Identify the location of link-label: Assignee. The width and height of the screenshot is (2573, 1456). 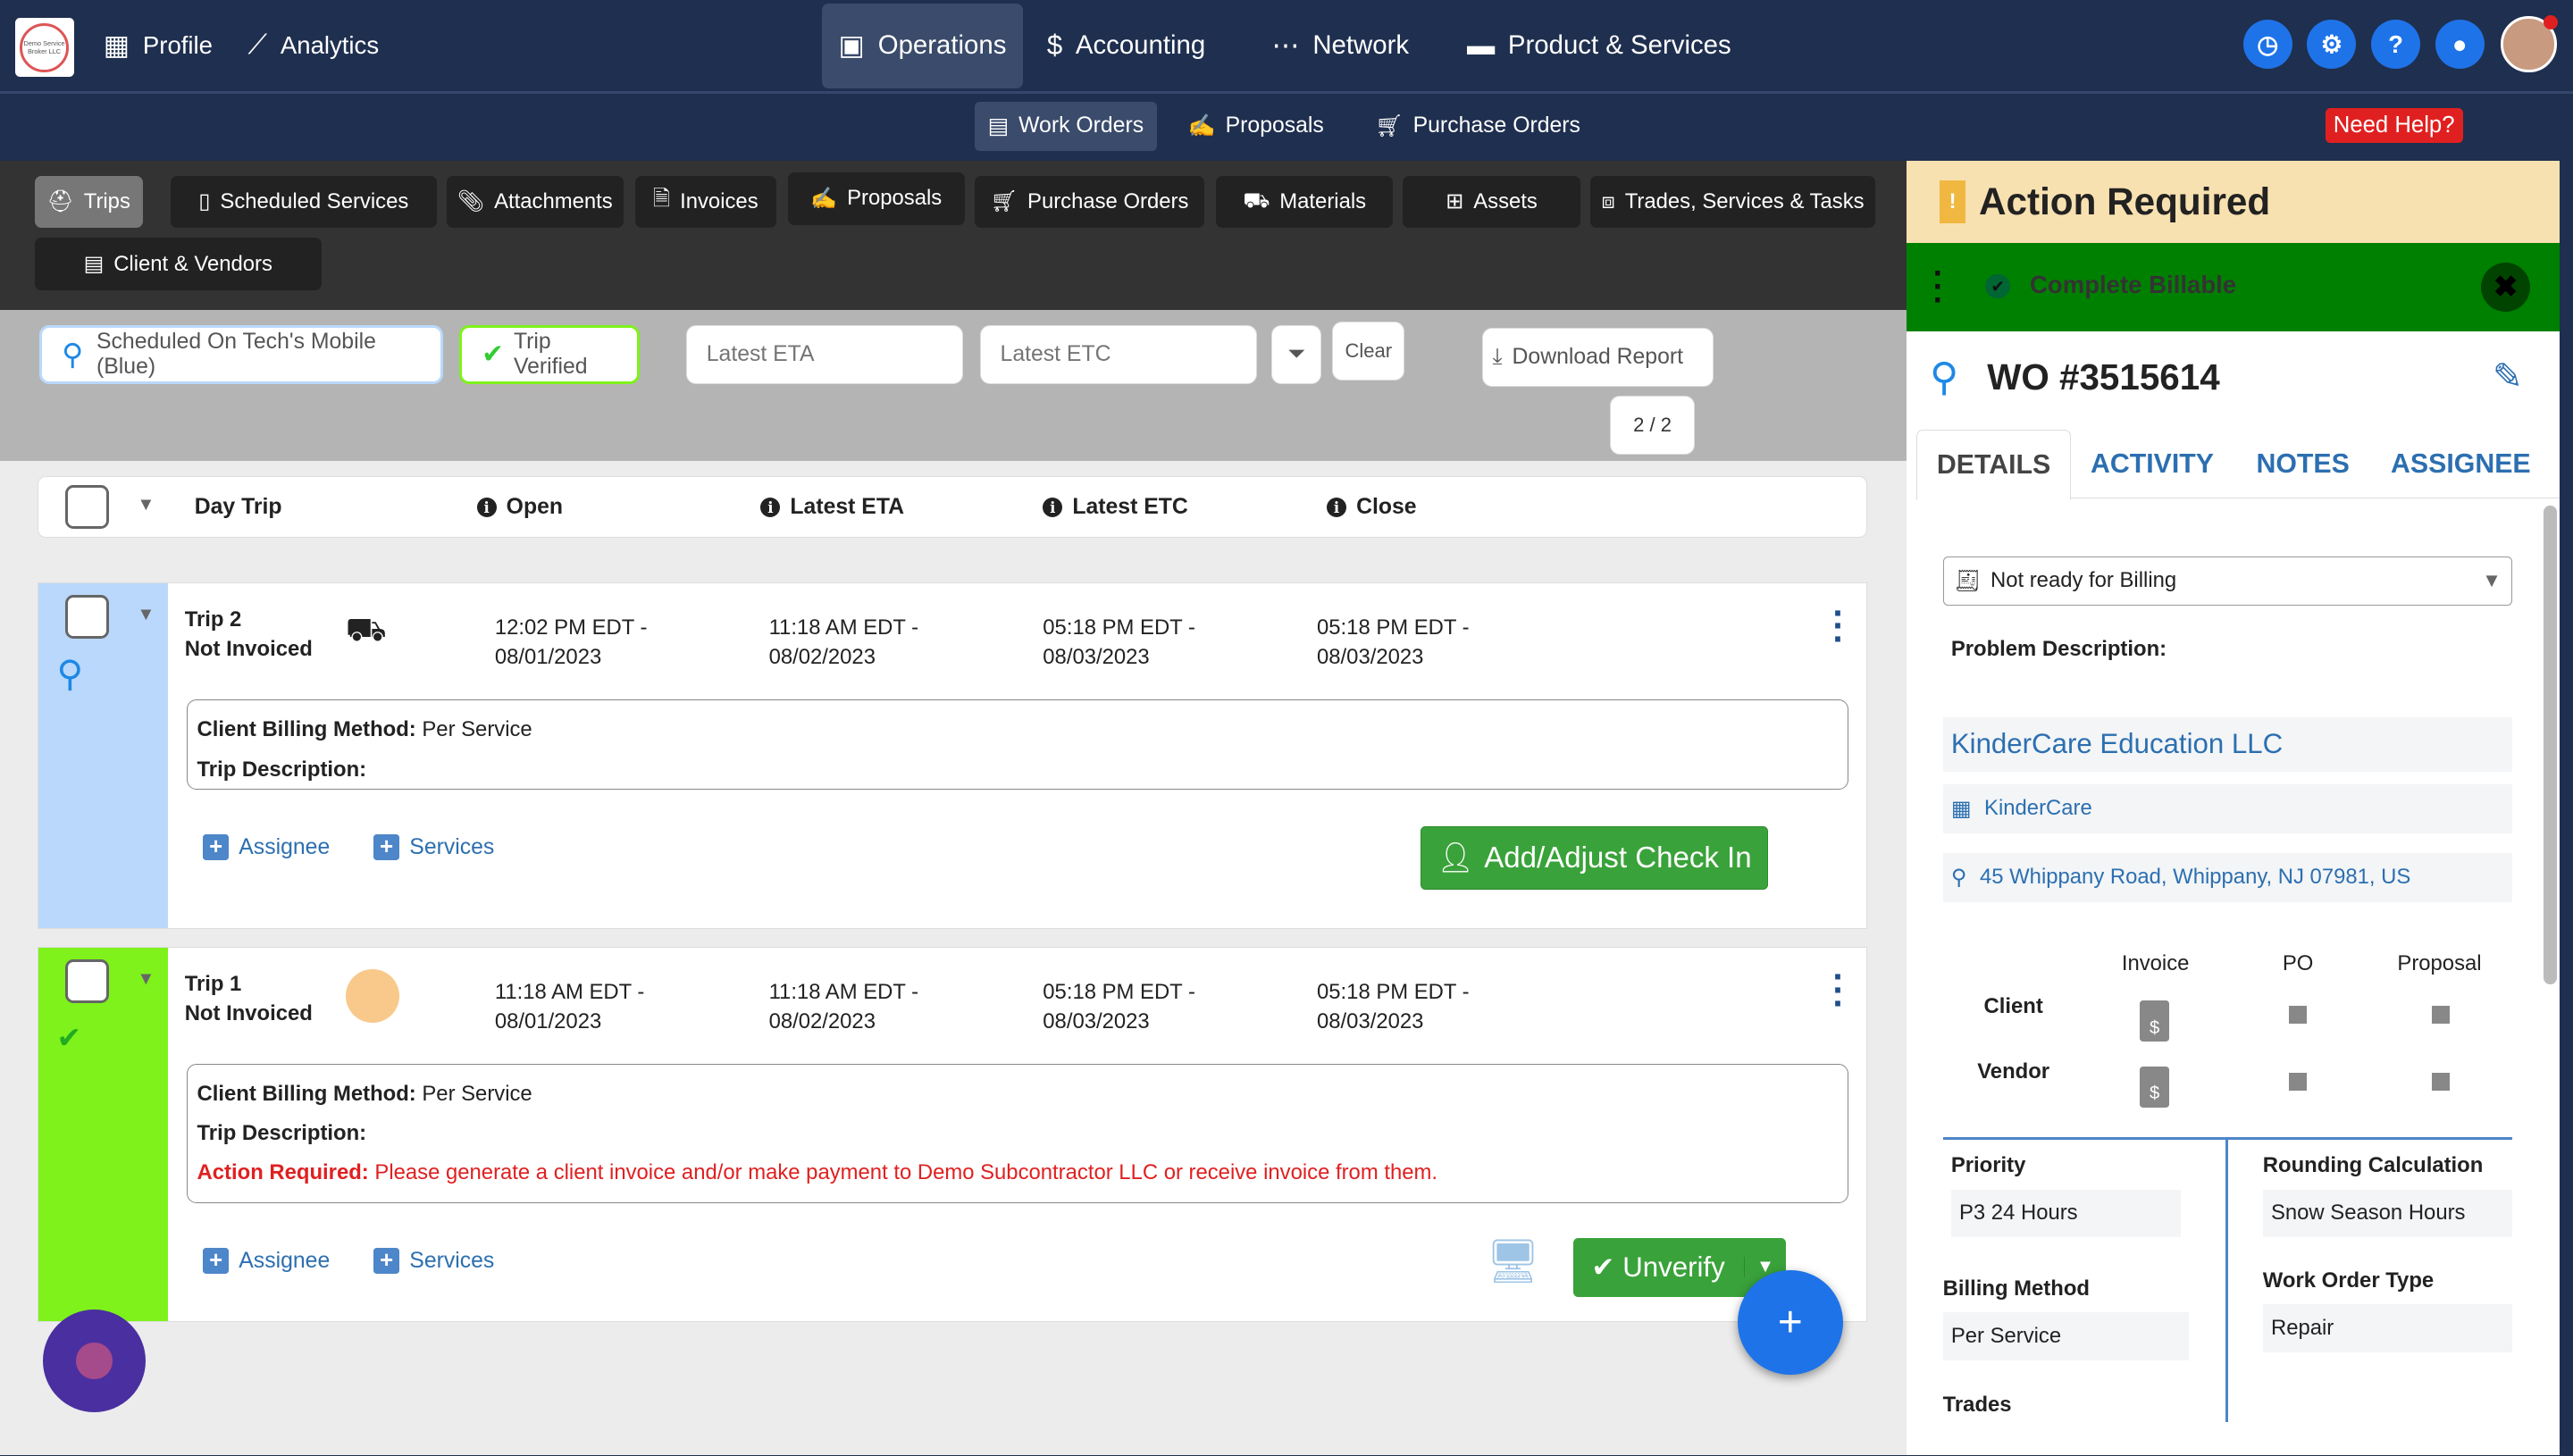
(285, 846).